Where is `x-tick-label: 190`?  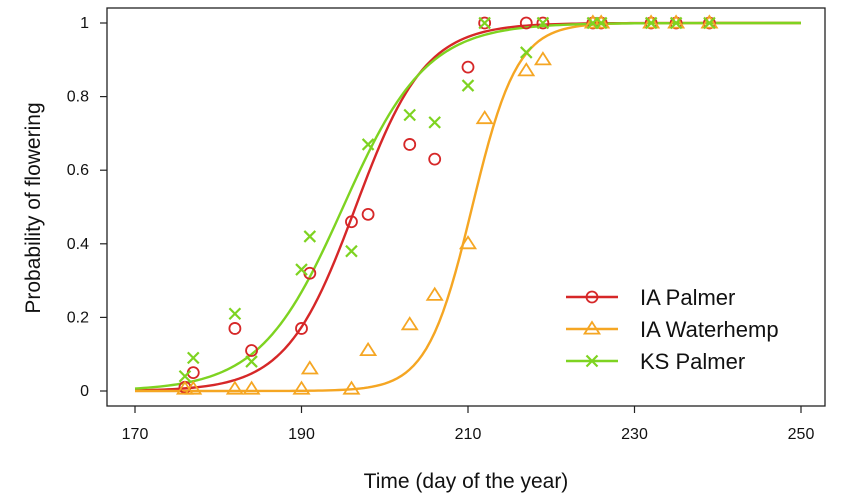 x-tick-label: 190 is located at coordinates (301, 434).